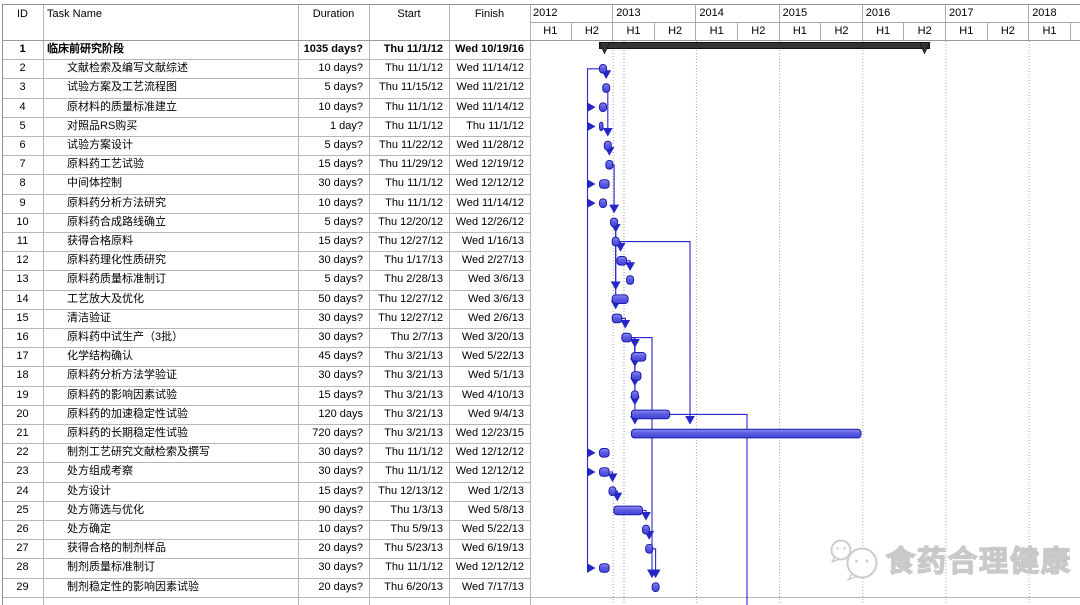 This screenshot has width=1080, height=605. Describe the element at coordinates (495, 317) in the screenshot. I see `task-finish-cell: Wed 2/6/13` at that location.